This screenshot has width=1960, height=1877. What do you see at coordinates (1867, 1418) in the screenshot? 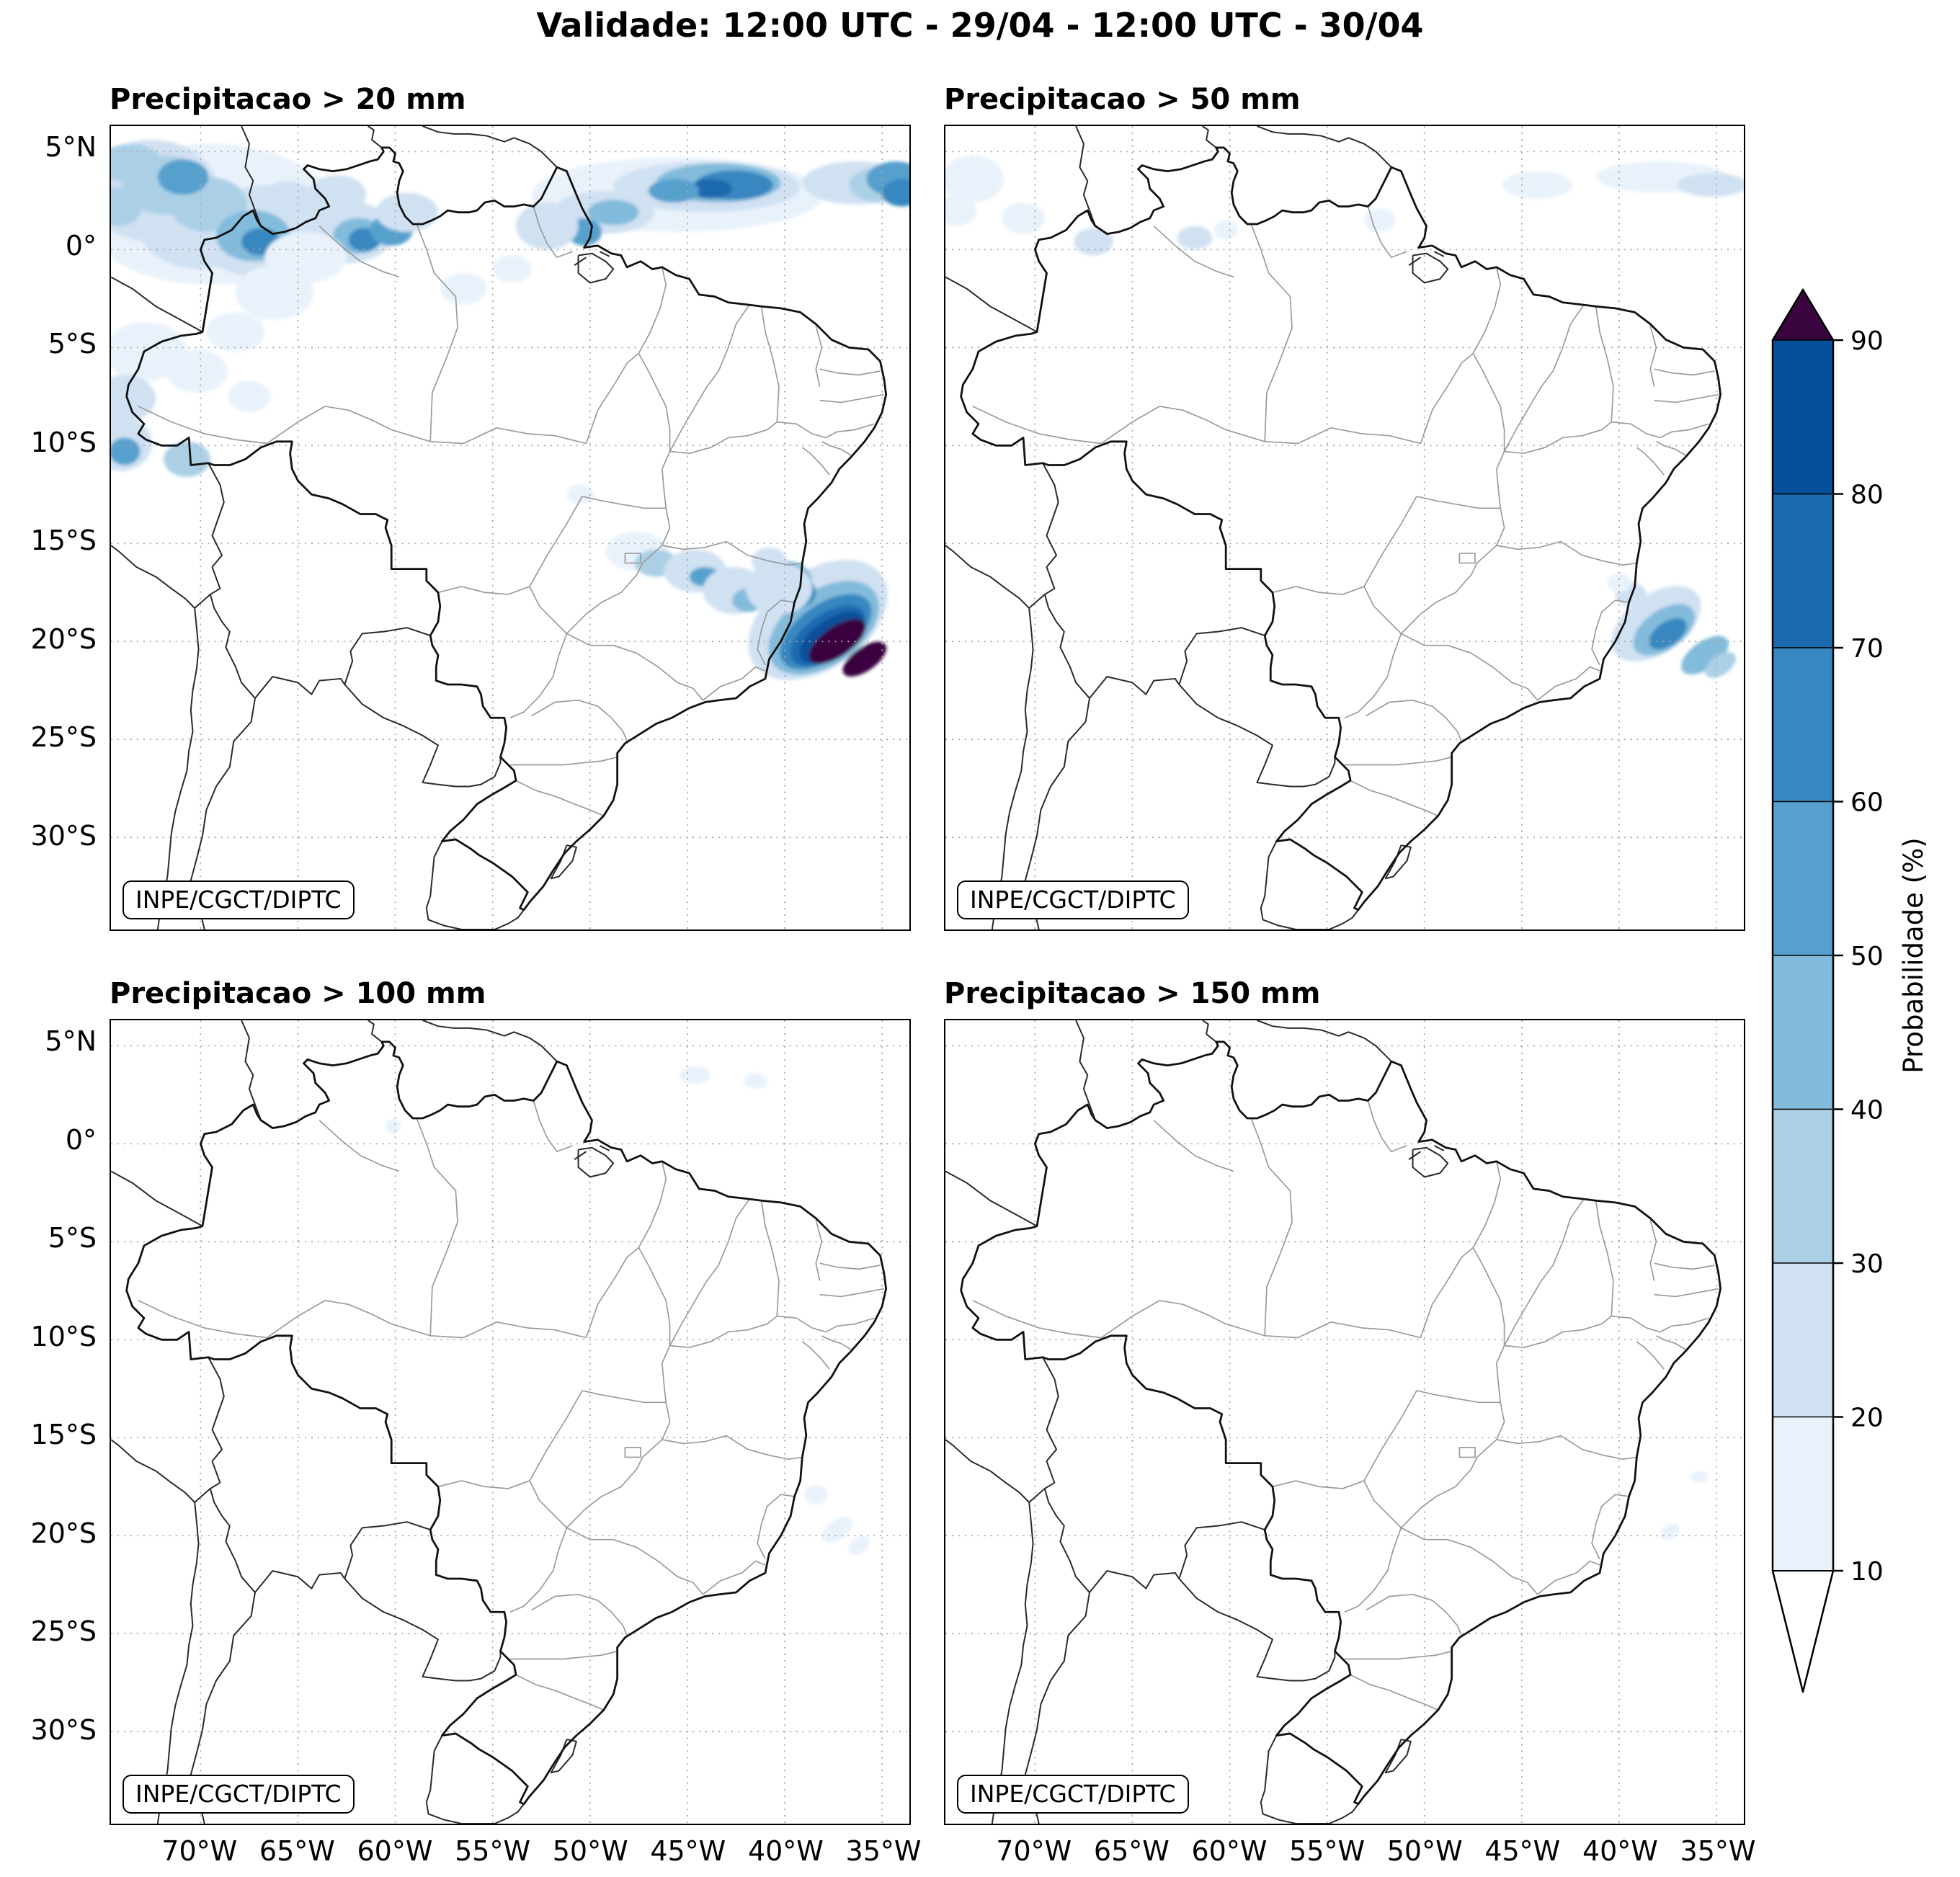
I see `colorbar-tick-label: 20` at bounding box center [1867, 1418].